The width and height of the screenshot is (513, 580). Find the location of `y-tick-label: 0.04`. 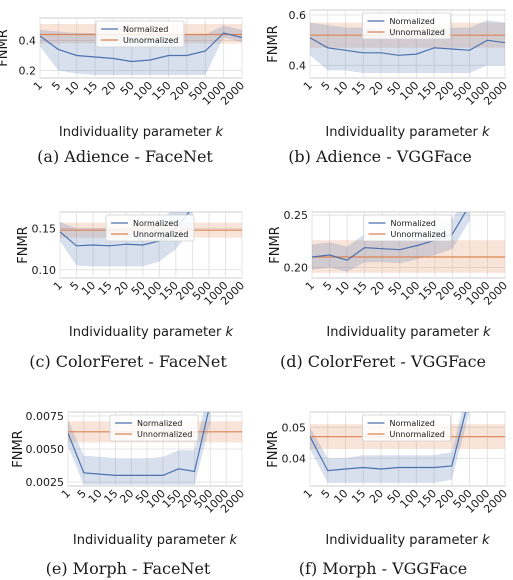

y-tick-label: 0.04 is located at coordinates (294, 458).